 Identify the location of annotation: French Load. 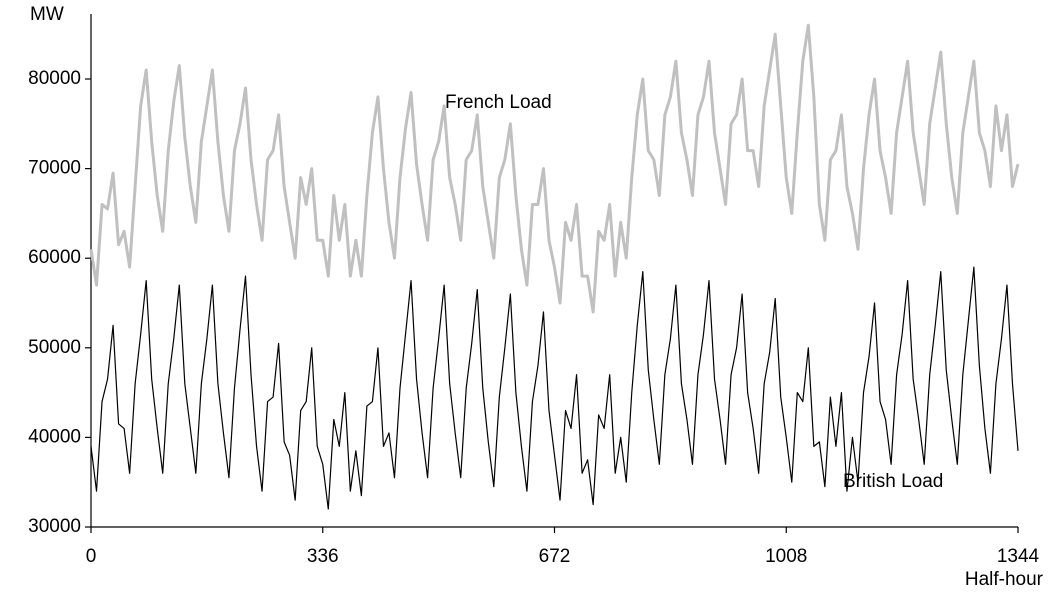
(498, 102).